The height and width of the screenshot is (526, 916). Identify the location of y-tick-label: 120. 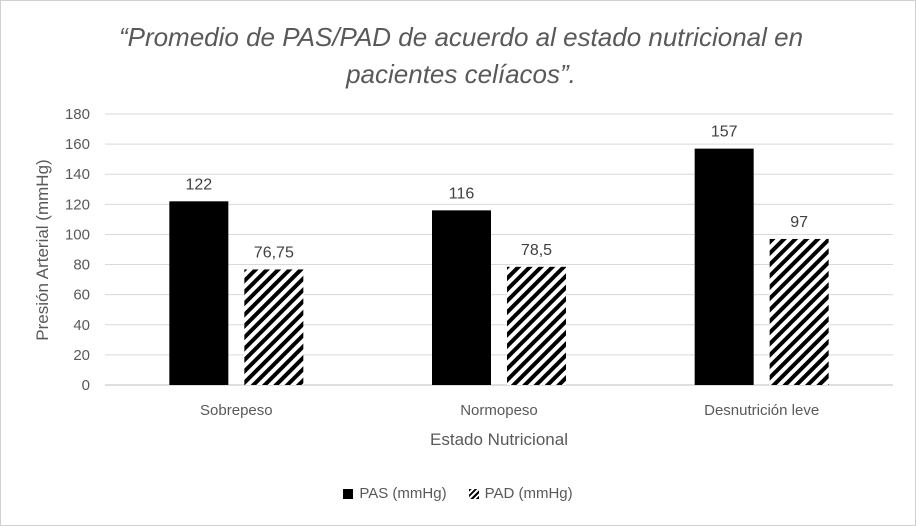
(77, 204).